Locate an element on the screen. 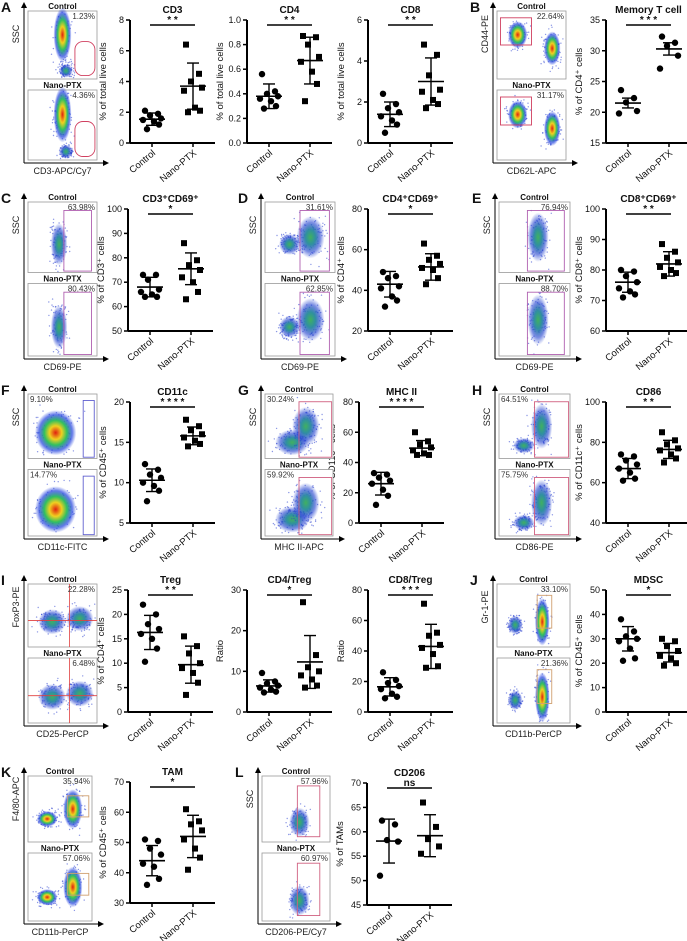 The image size is (687, 941). panel-letter: B is located at coordinates (475, 7).